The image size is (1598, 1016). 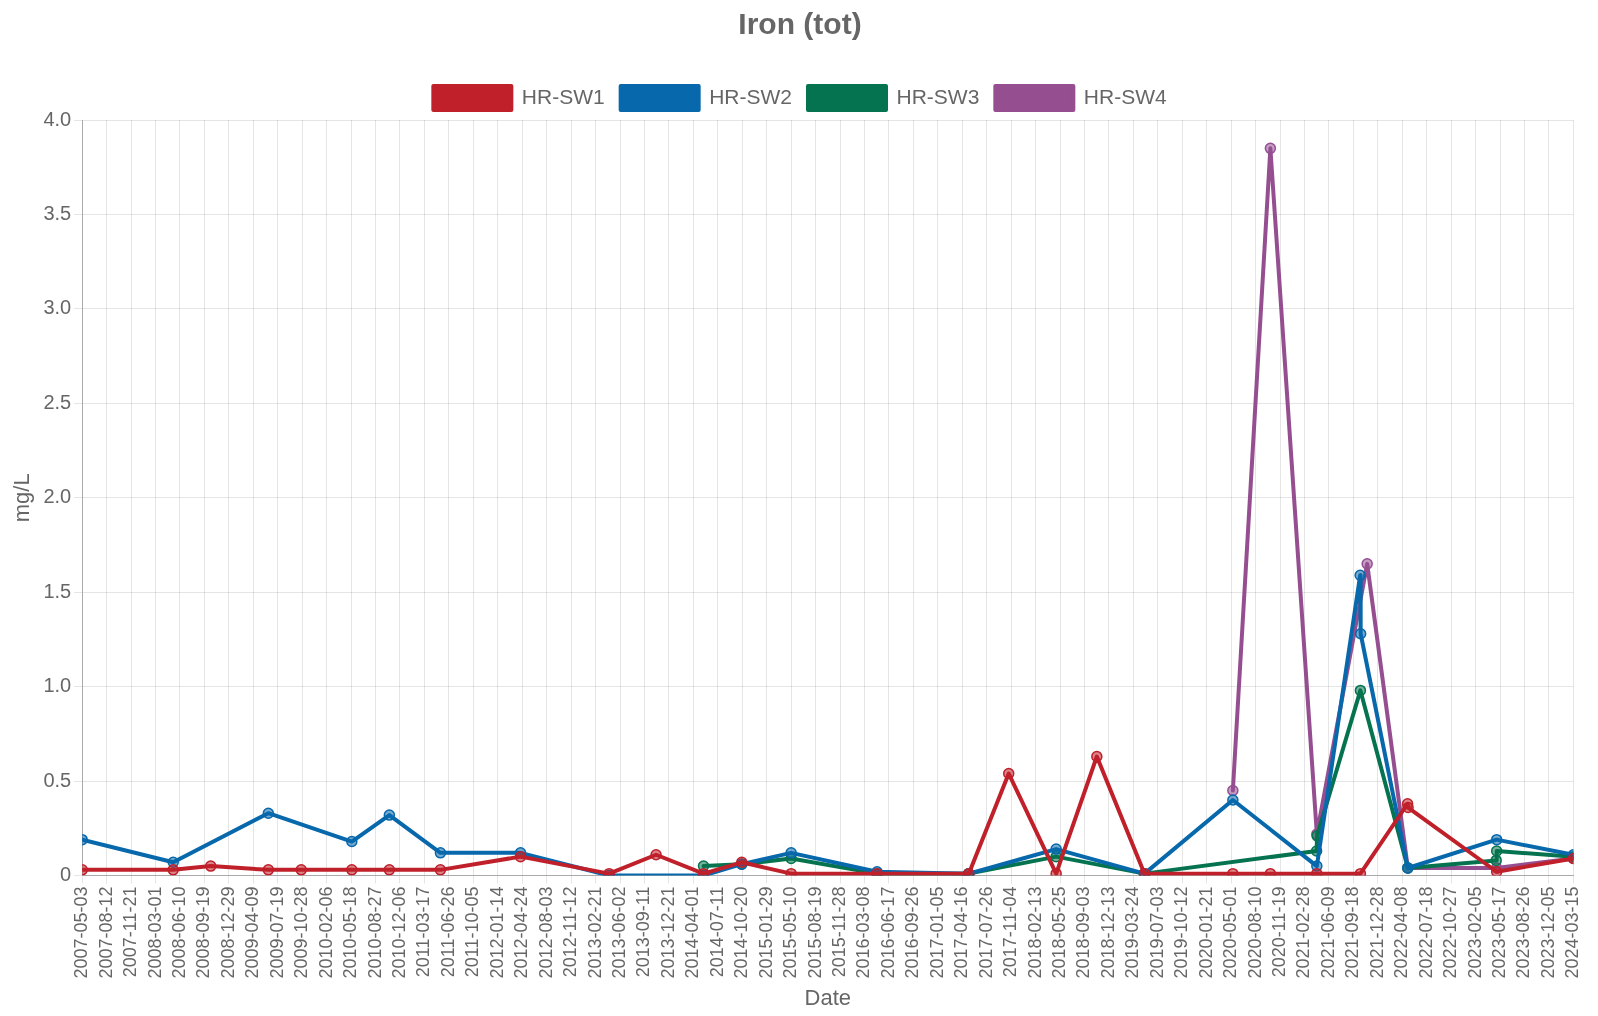 I want to click on x-tick-label: 2007-11-21, so click(x=130, y=932).